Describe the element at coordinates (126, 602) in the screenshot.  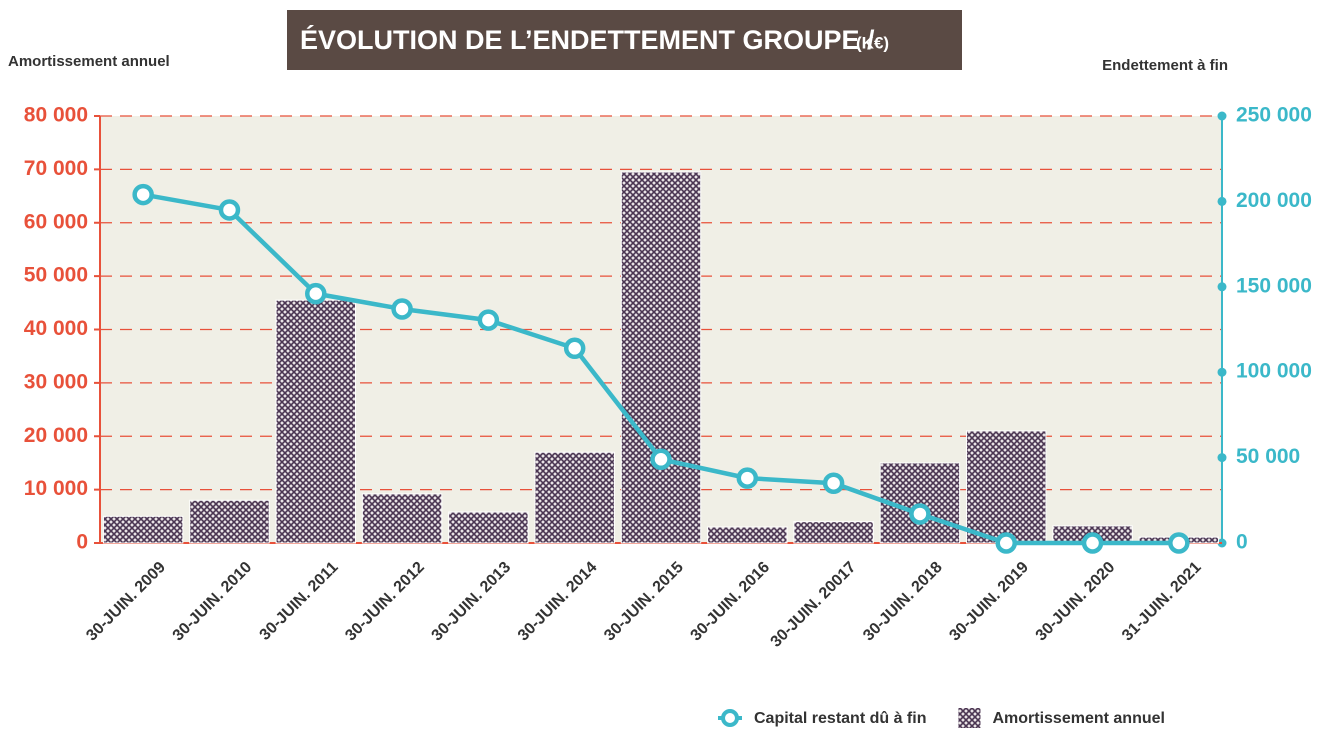
I see `x-tick-label: 30-JUIN. 2009` at that location.